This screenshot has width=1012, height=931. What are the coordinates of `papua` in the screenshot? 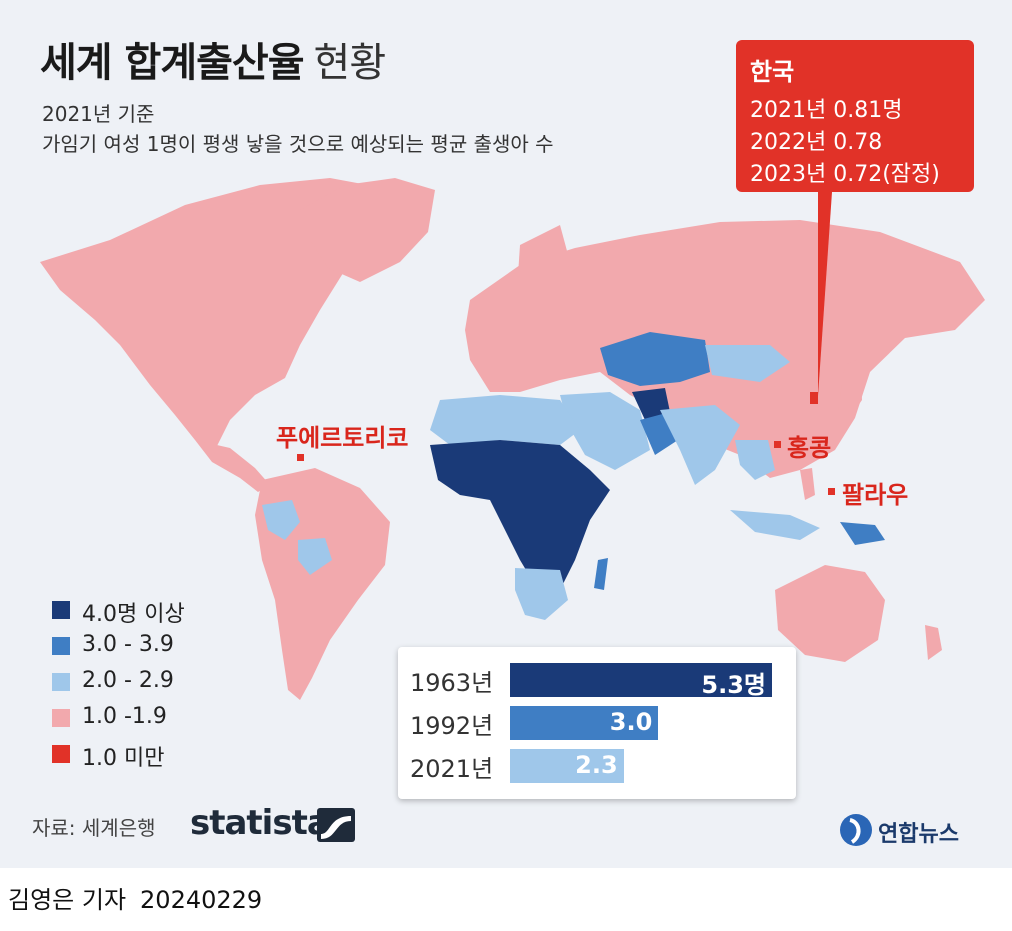 It's located at (862, 533).